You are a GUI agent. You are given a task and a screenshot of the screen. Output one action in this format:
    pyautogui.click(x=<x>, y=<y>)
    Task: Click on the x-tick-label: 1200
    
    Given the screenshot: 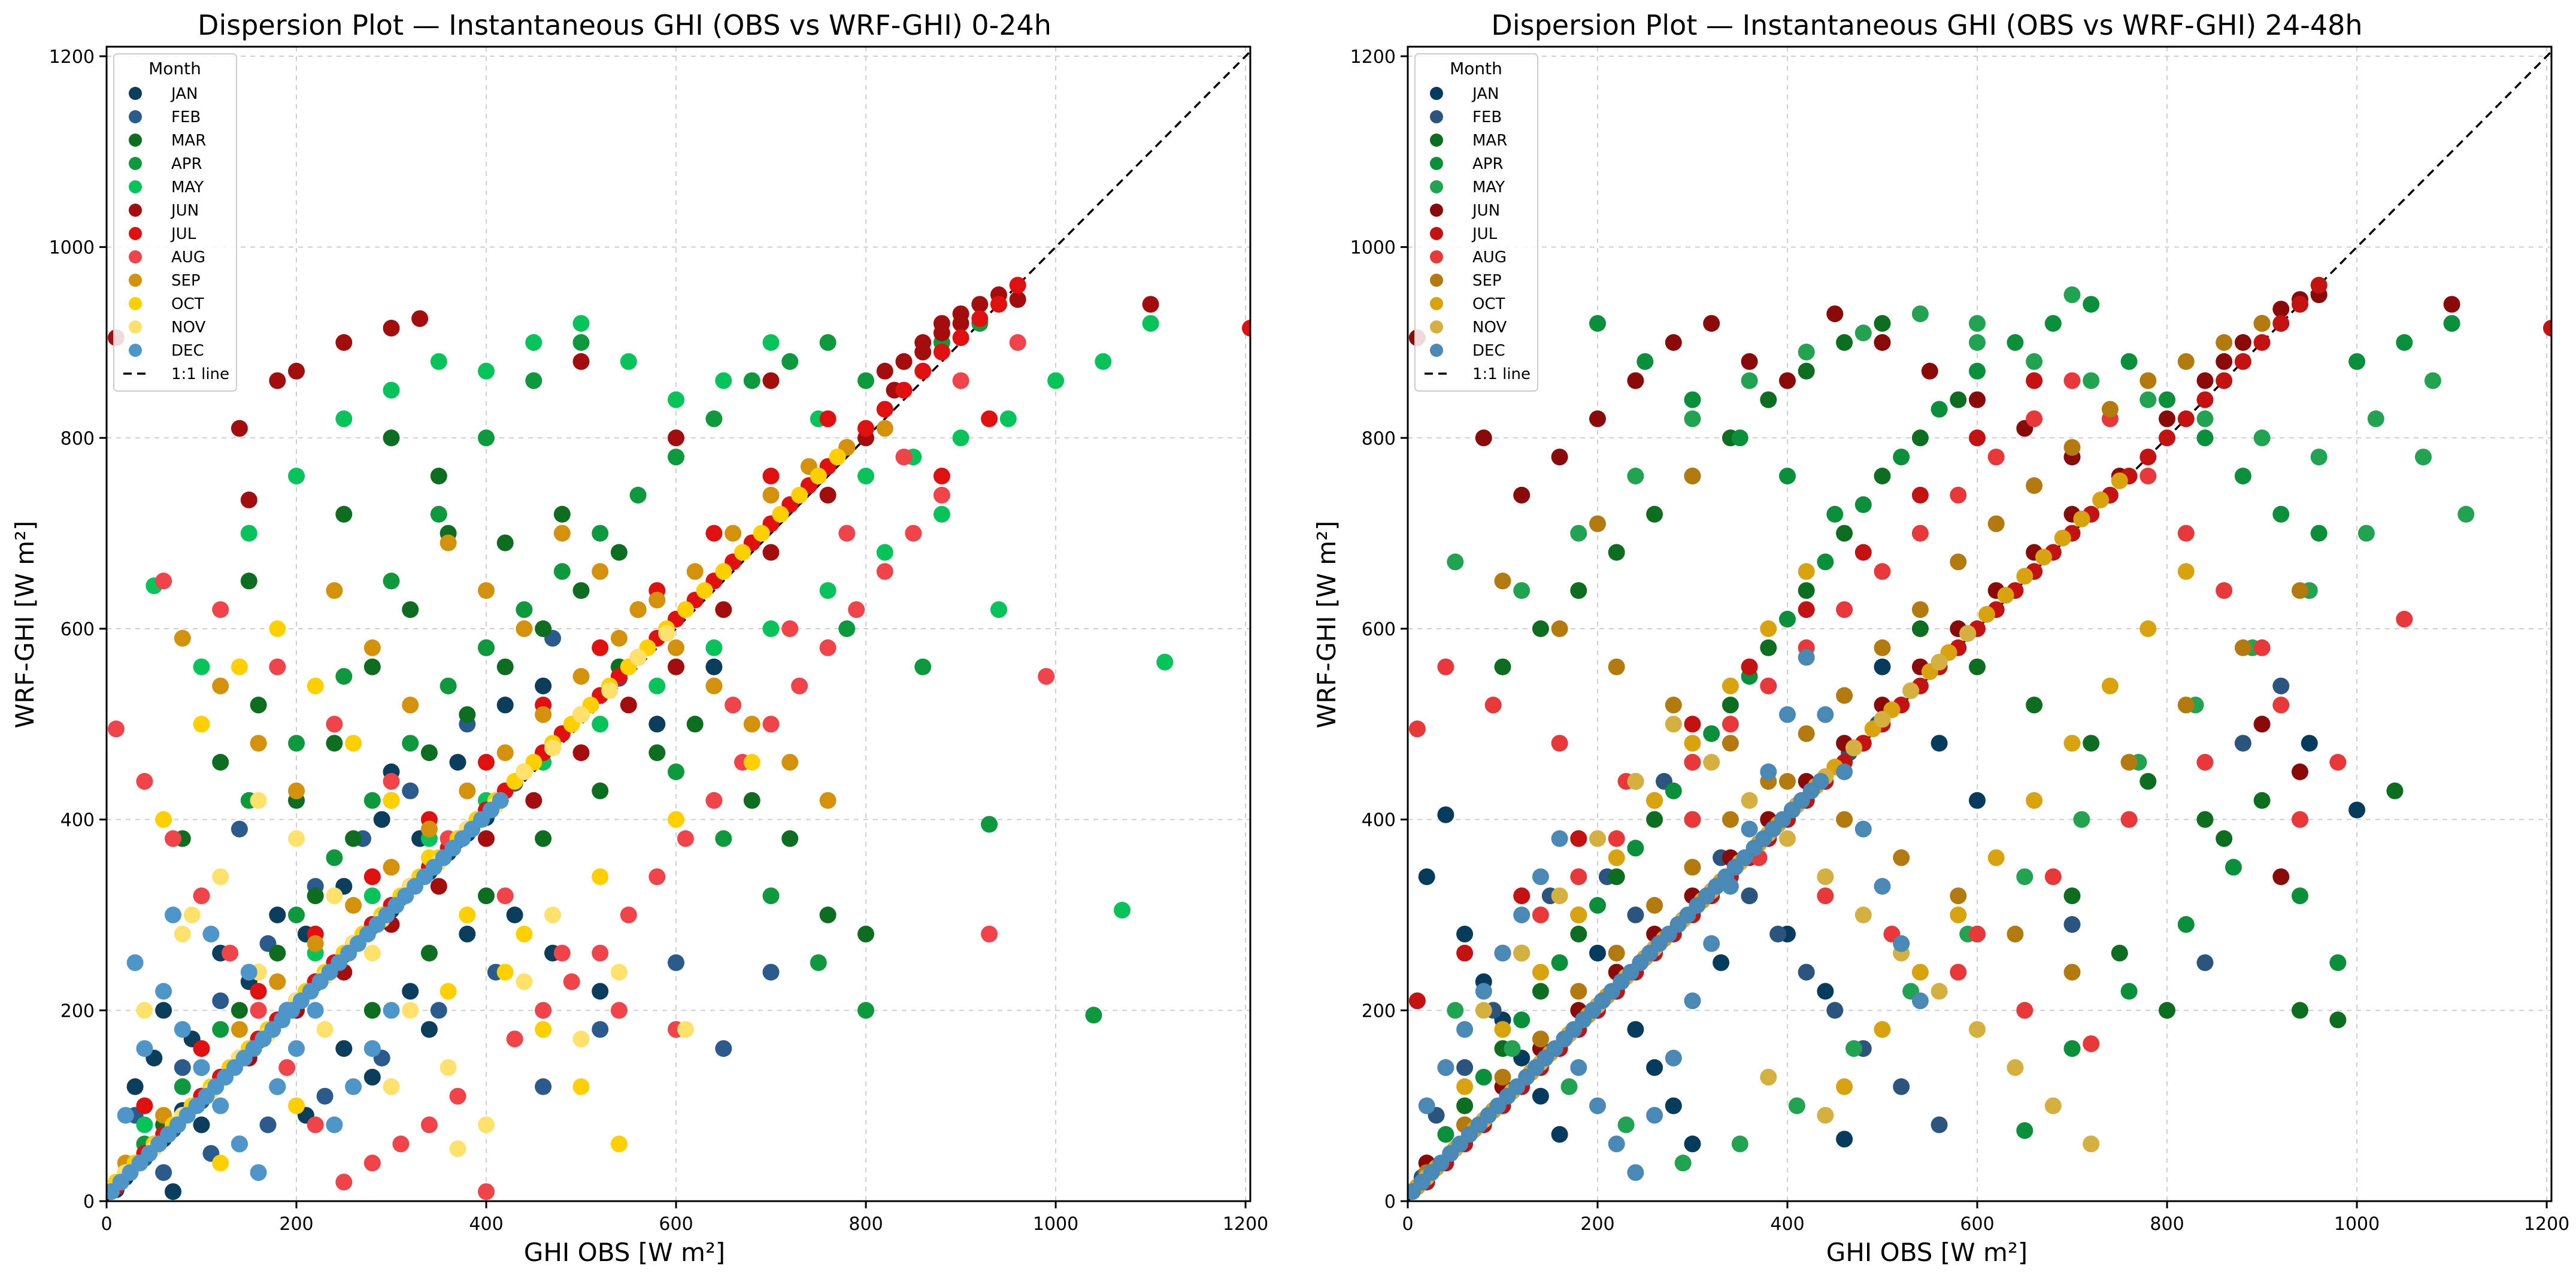 What is the action you would take?
    pyautogui.click(x=1245, y=1224)
    